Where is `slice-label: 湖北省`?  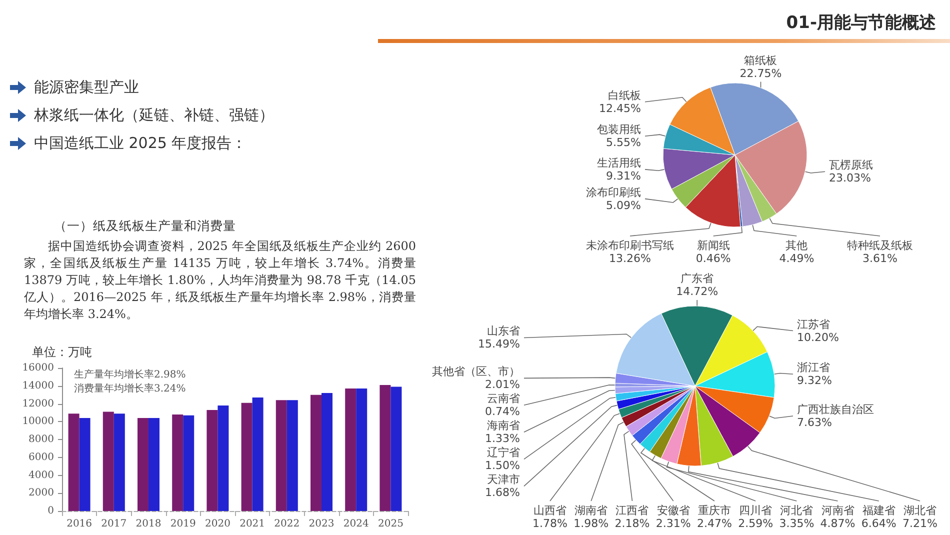
slice-label: 湖北省 is located at coordinates (920, 510).